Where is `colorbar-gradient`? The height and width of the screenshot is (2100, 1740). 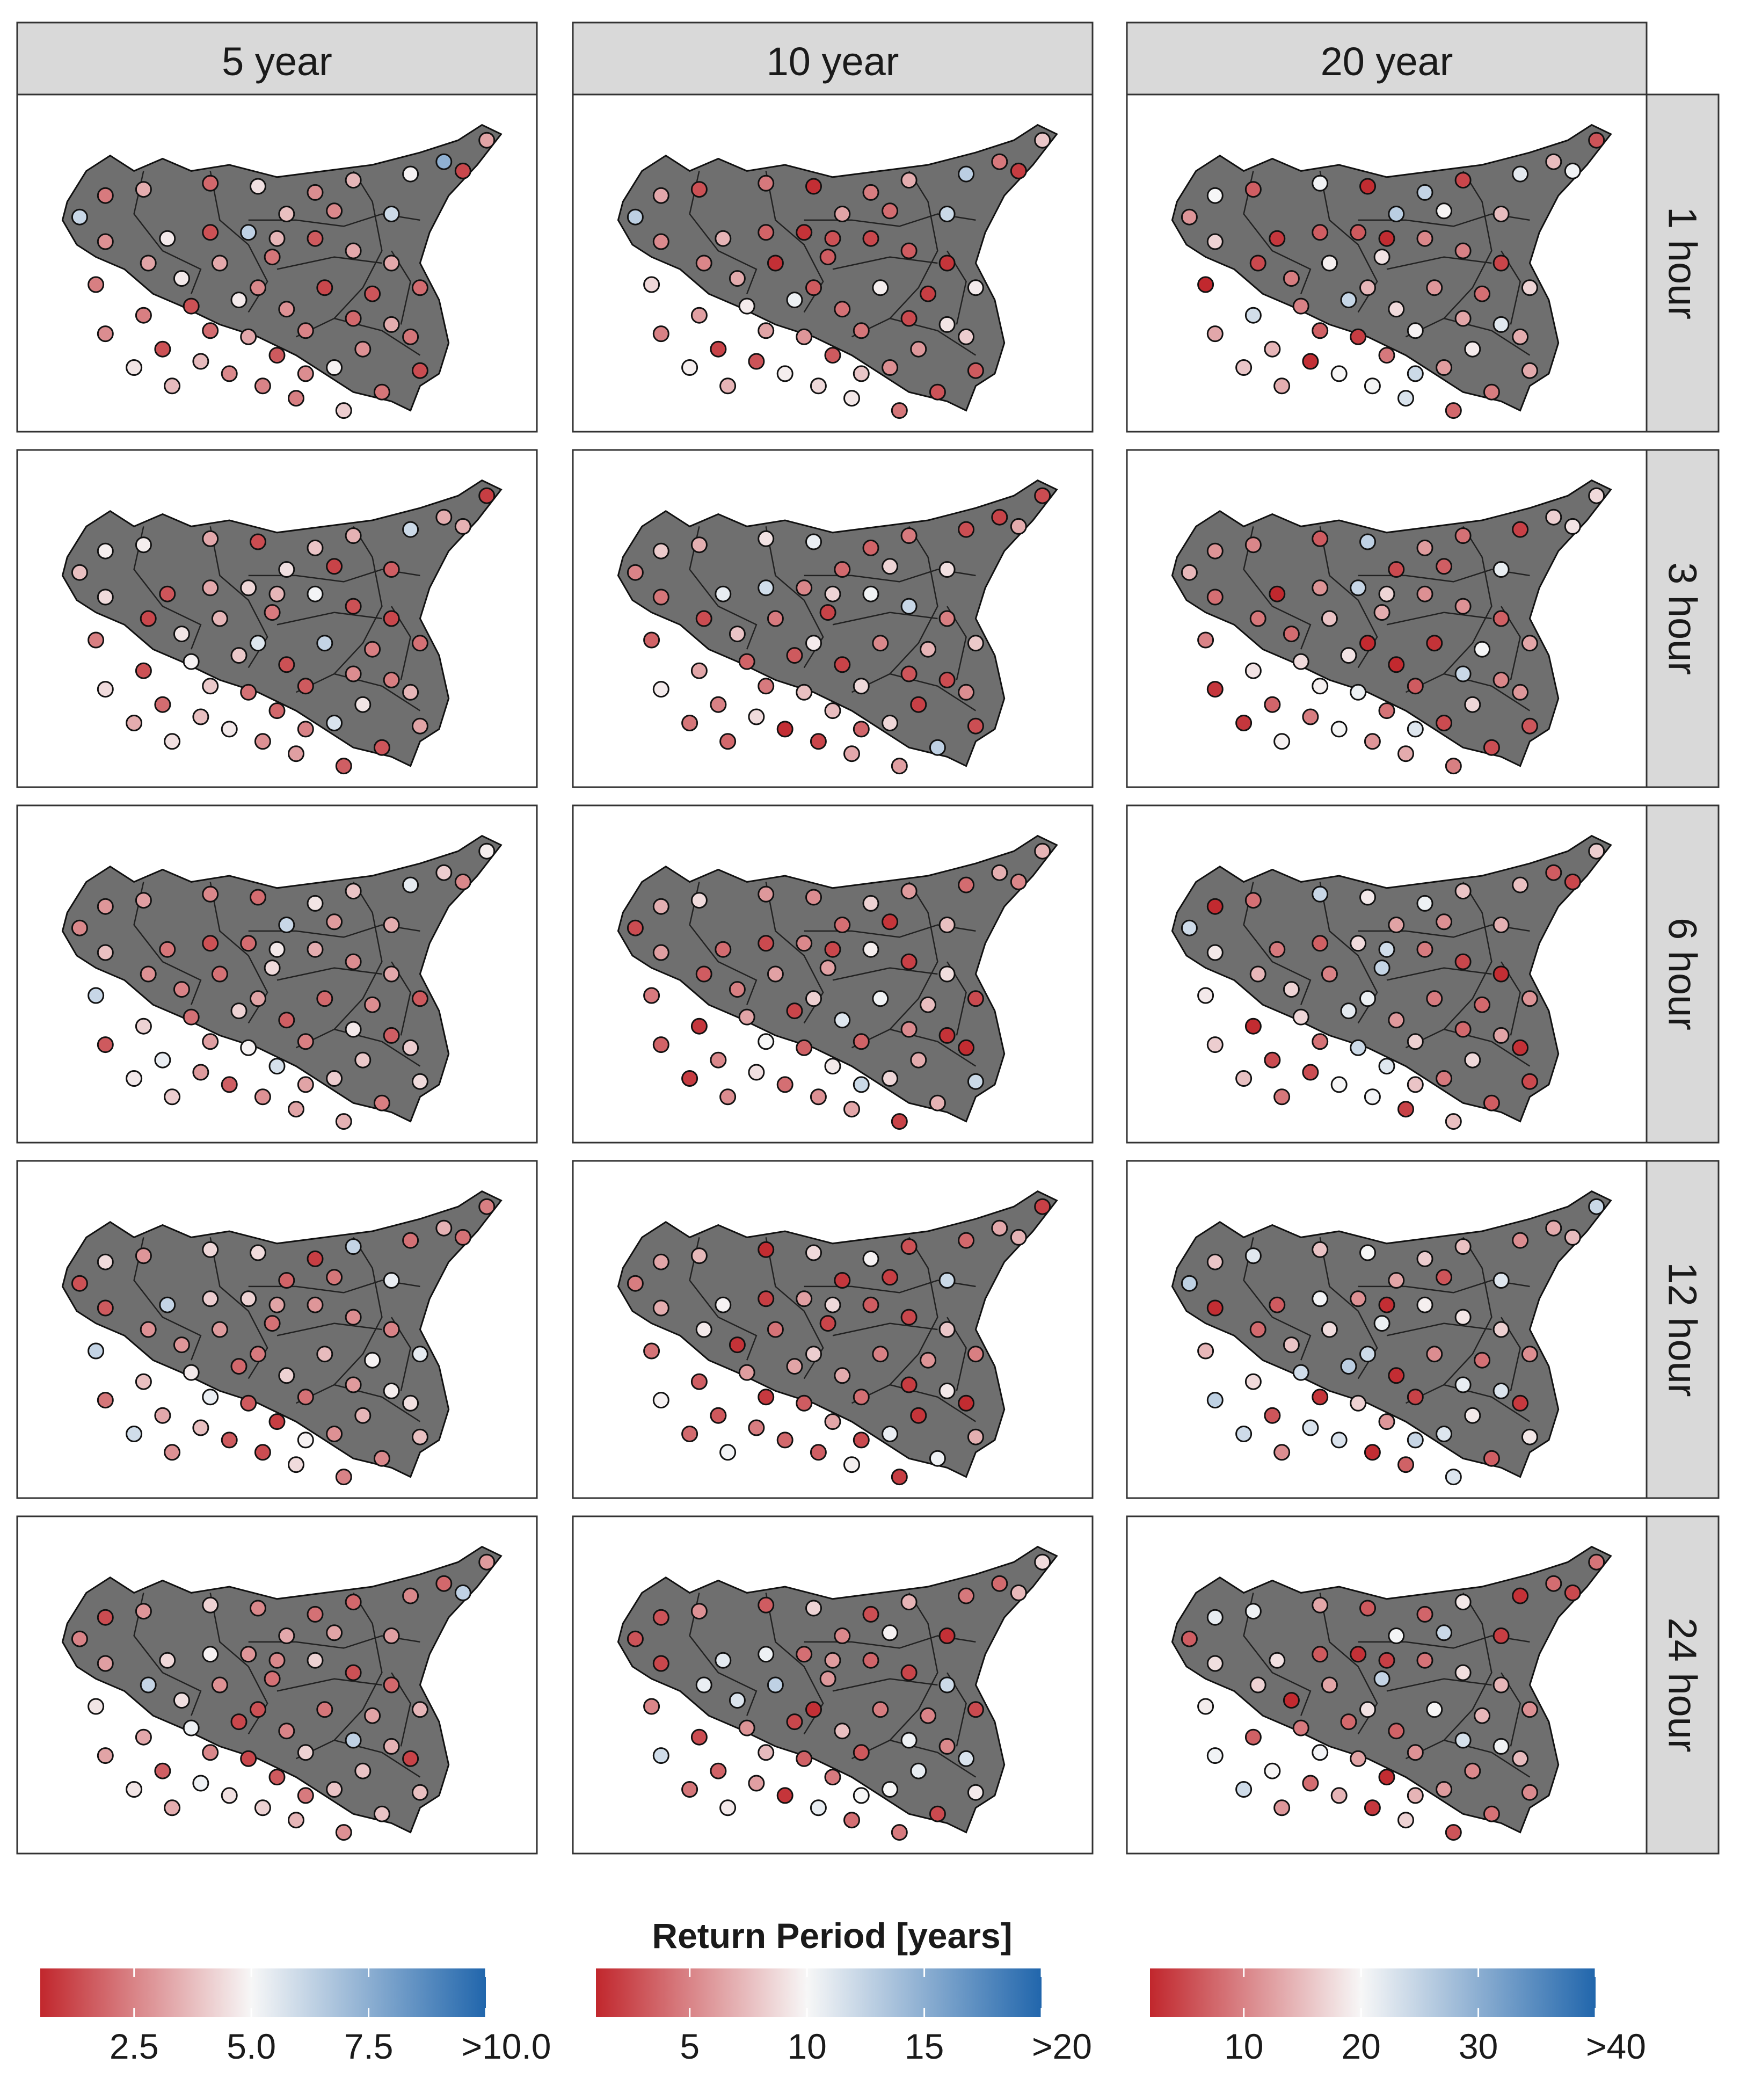 colorbar-gradient is located at coordinates (819, 1993).